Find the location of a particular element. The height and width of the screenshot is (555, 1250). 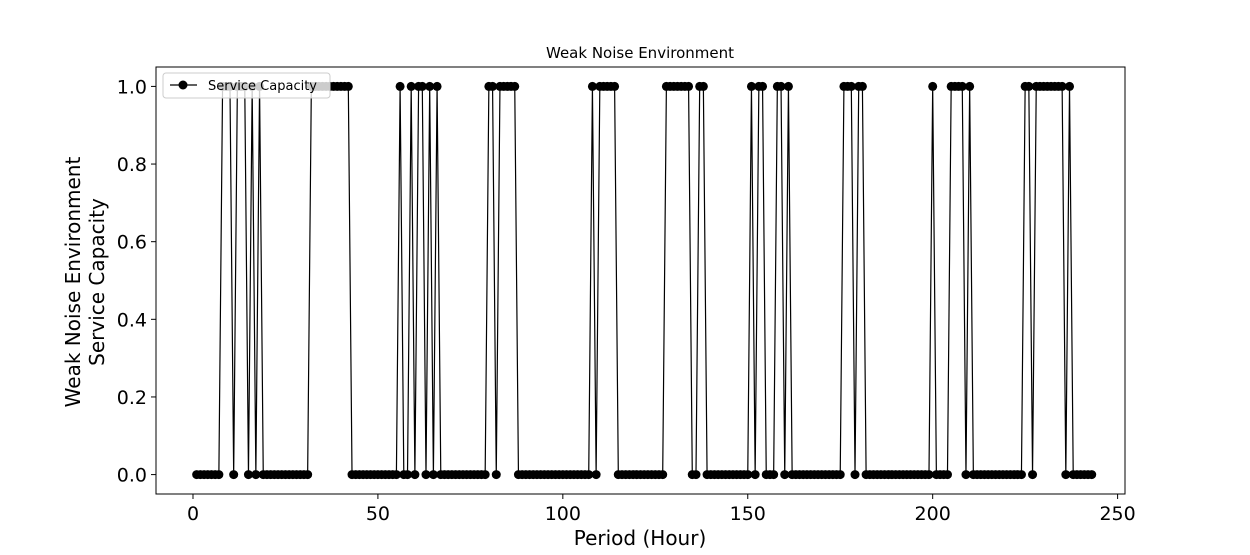

legend-box is located at coordinates (246, 85).